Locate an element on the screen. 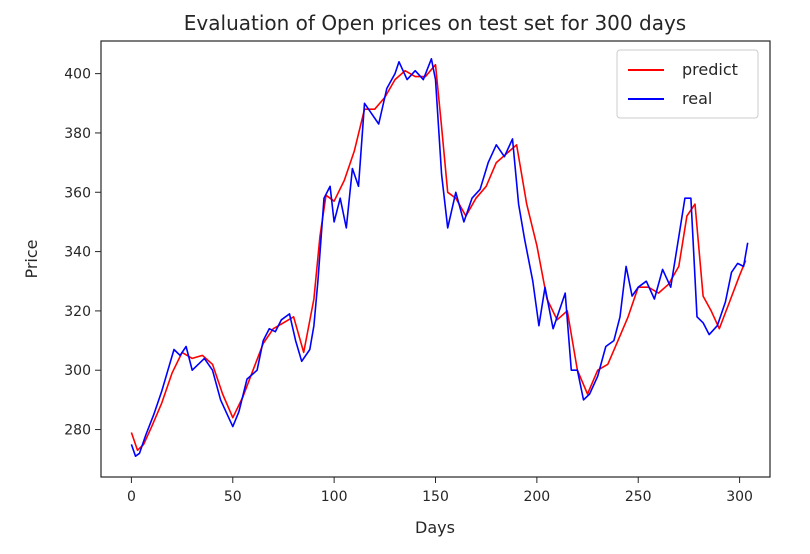  x-tick-label: 250 is located at coordinates (638, 497).